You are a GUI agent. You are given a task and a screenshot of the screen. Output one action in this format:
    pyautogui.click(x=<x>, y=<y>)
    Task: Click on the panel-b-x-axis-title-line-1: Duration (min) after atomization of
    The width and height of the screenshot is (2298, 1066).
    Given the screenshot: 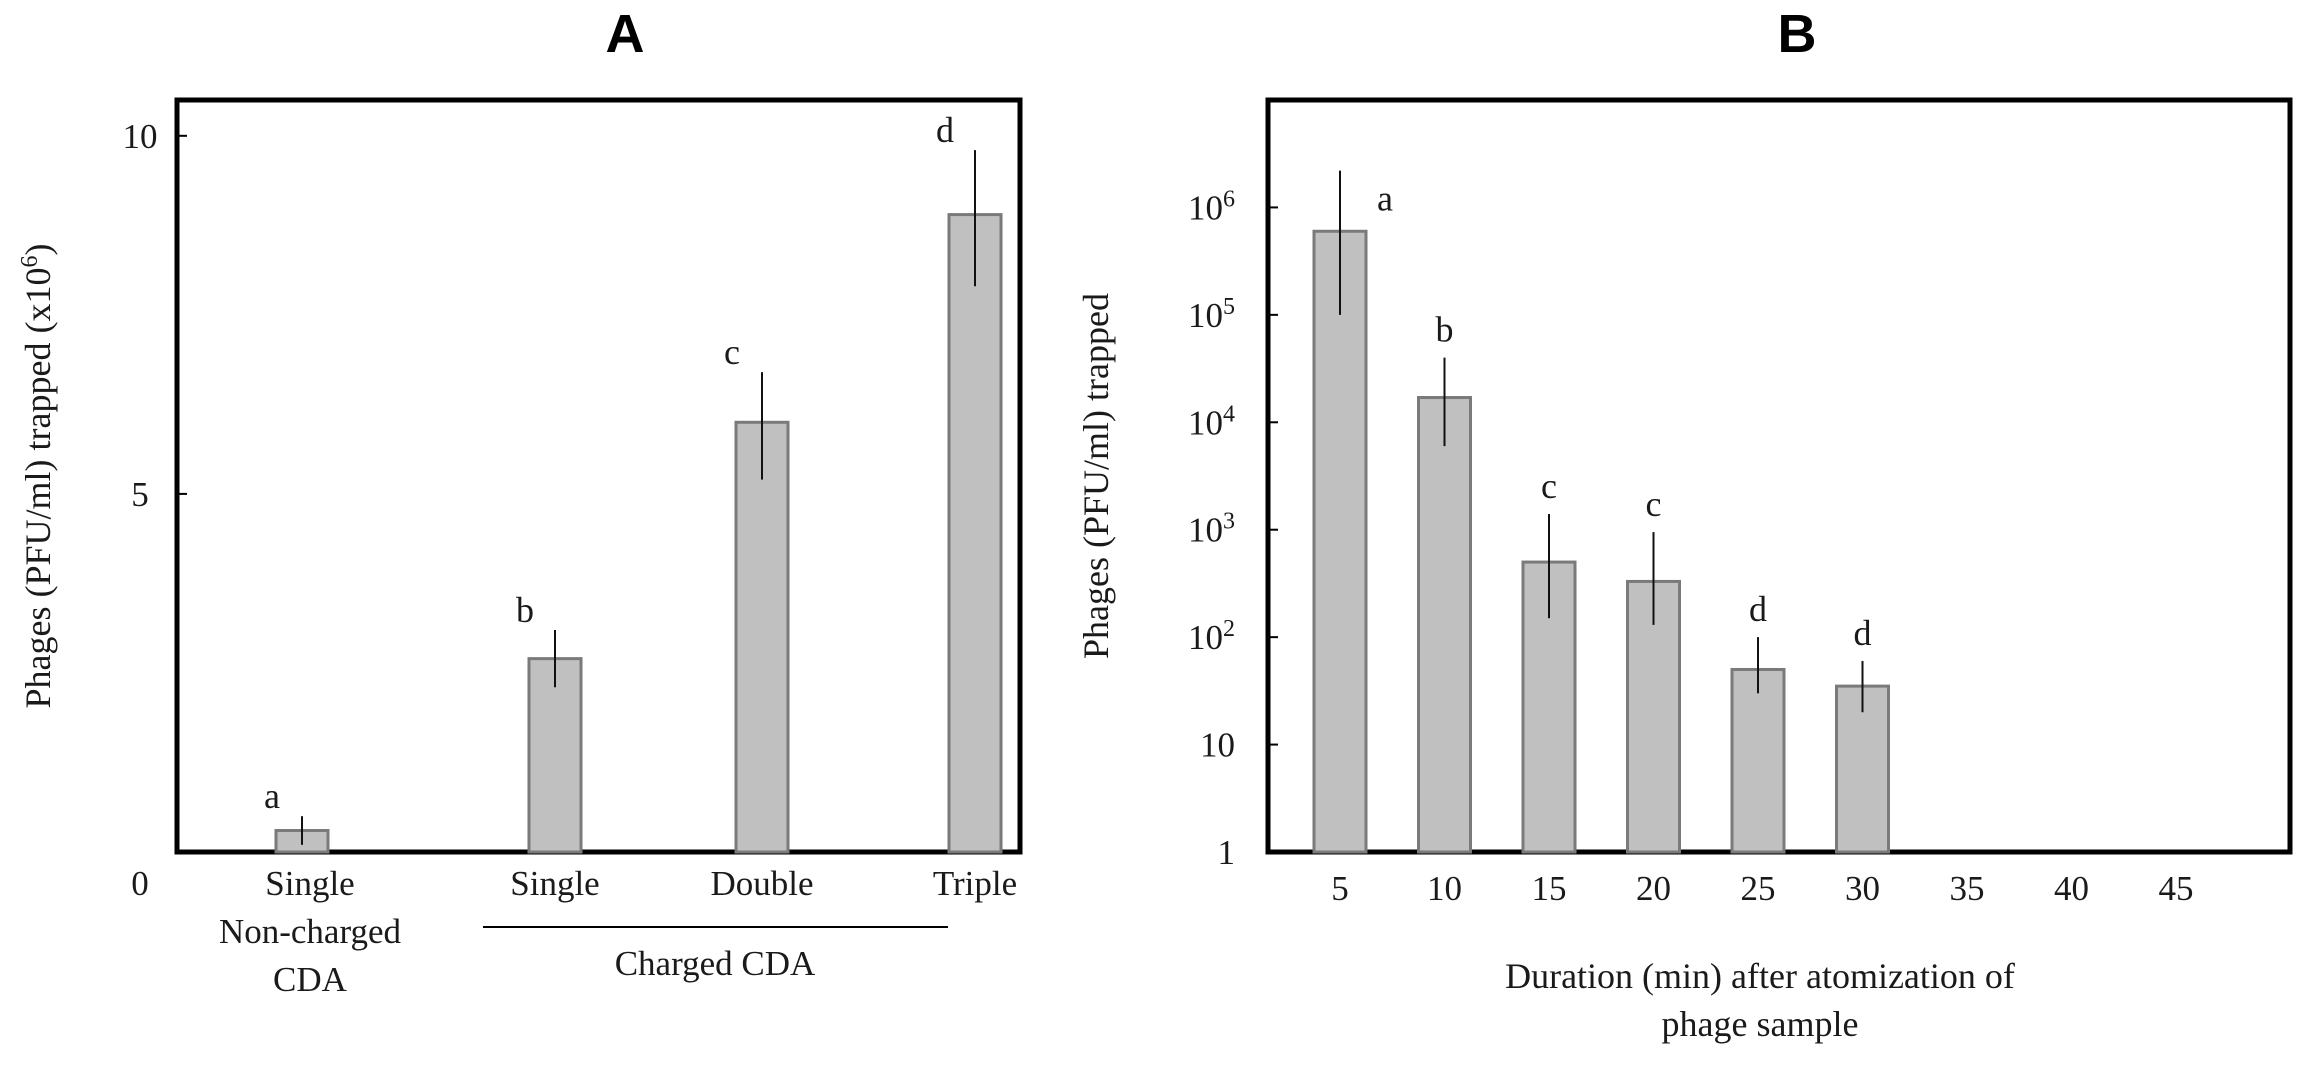 What is the action you would take?
    pyautogui.click(x=1760, y=976)
    